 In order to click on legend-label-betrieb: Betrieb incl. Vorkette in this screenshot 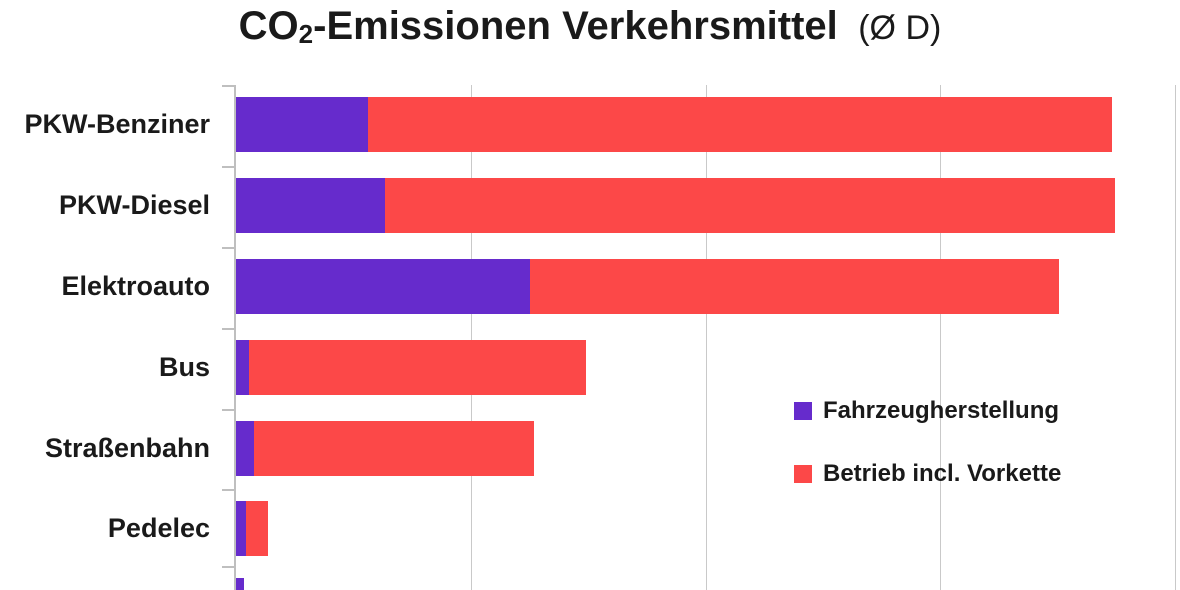, I will do `click(942, 473)`.